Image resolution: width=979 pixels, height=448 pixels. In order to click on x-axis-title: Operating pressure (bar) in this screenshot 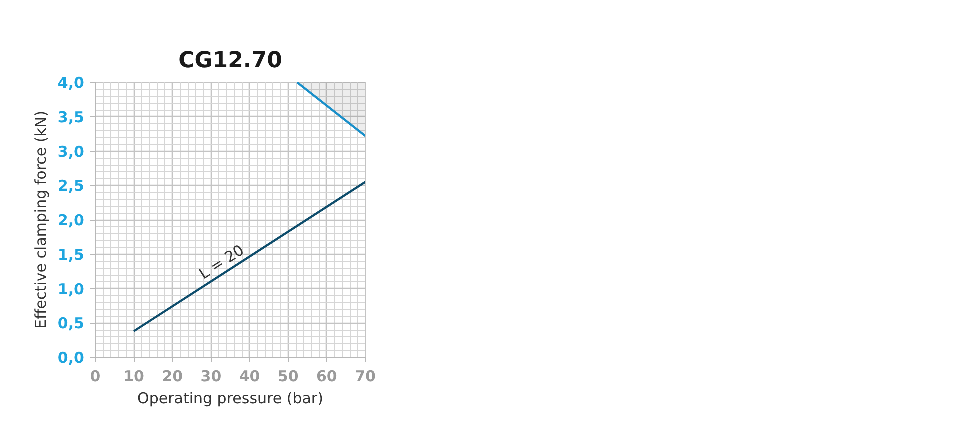, I will do `click(231, 399)`.